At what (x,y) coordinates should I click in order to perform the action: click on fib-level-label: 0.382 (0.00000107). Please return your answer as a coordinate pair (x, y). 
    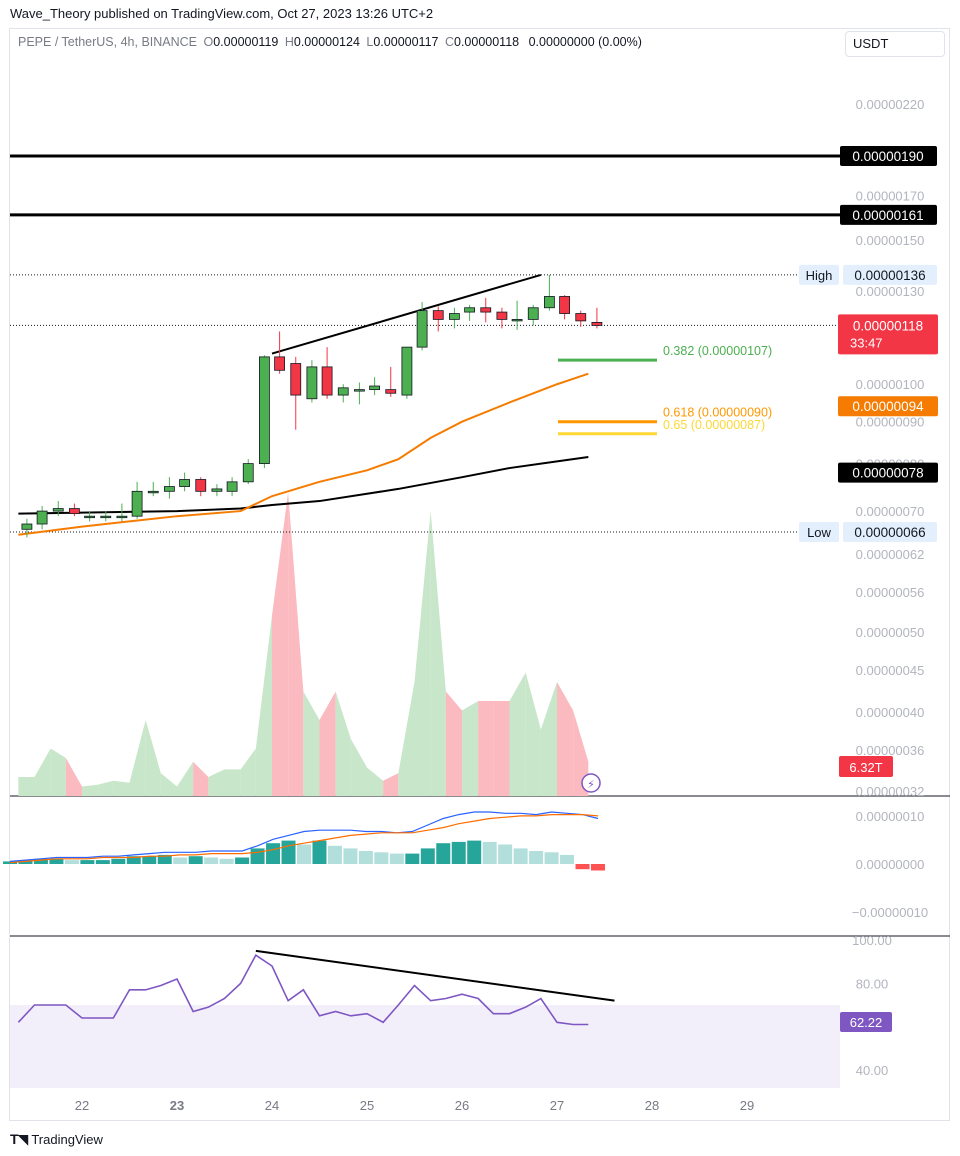
    Looking at the image, I should click on (717, 351).